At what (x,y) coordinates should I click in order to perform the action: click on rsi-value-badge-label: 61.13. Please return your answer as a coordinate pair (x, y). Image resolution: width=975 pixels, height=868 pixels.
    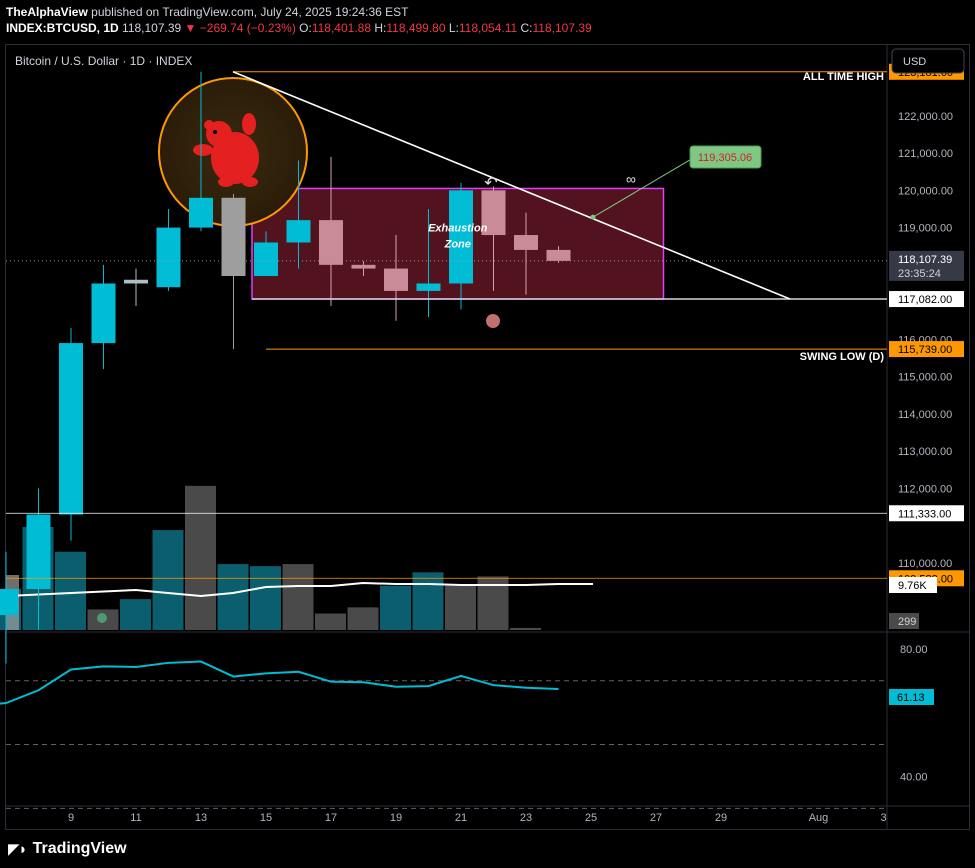
    Looking at the image, I should click on (911, 698).